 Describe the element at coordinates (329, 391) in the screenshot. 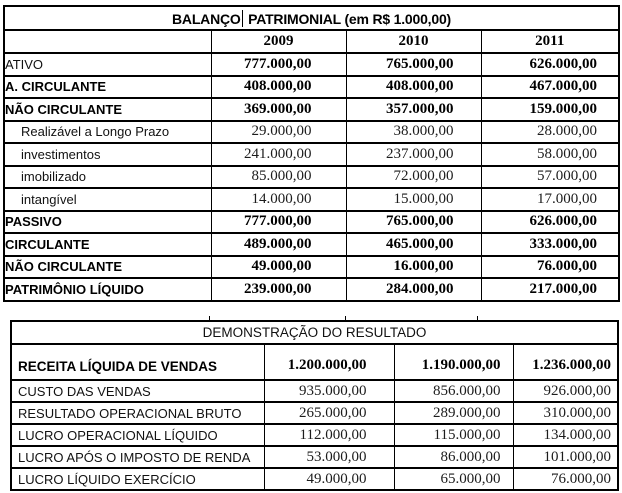

I see `value-cell: 935.000,00` at that location.